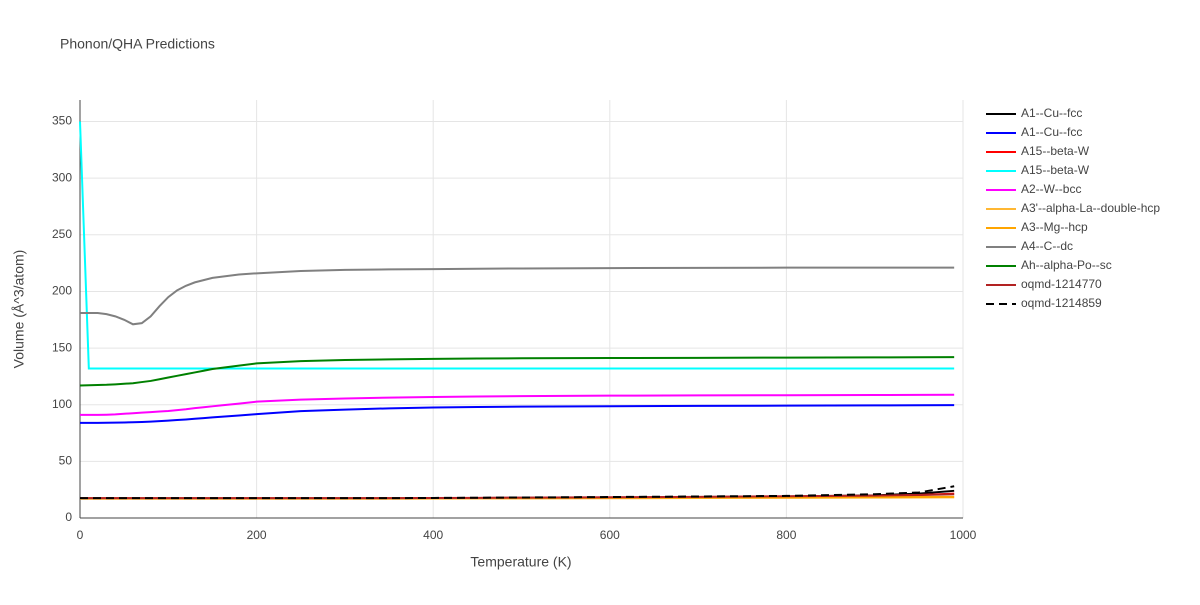 The width and height of the screenshot is (1200, 605). What do you see at coordinates (1054, 227) in the screenshot?
I see `legend-label: A3--Mg--hcp` at bounding box center [1054, 227].